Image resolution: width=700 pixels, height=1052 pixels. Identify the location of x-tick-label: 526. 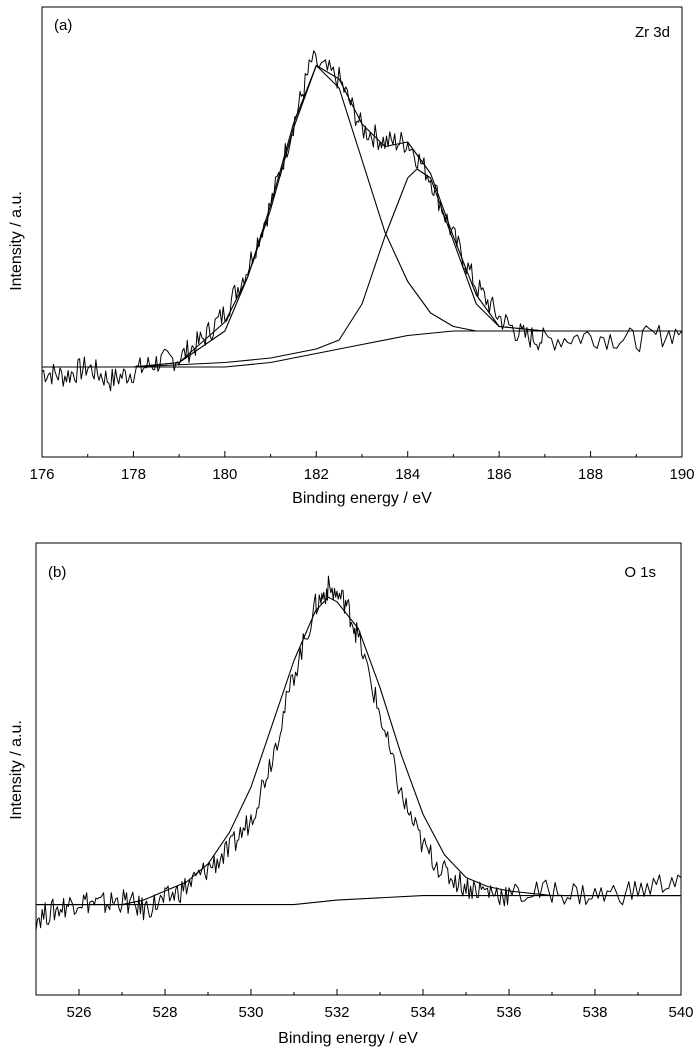
(78, 1012).